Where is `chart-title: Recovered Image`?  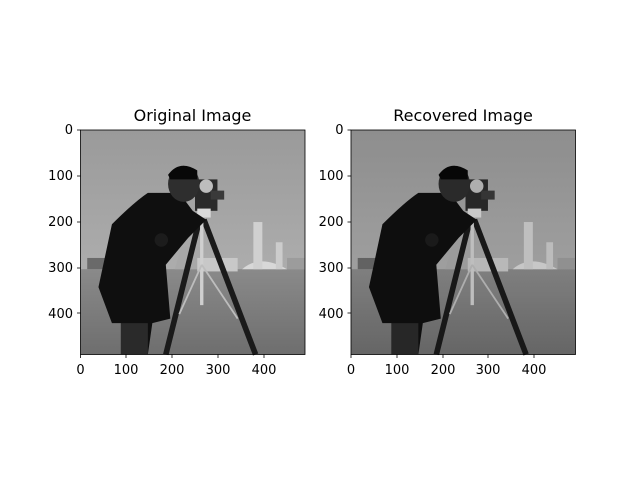 chart-title: Recovered Image is located at coordinates (463, 115).